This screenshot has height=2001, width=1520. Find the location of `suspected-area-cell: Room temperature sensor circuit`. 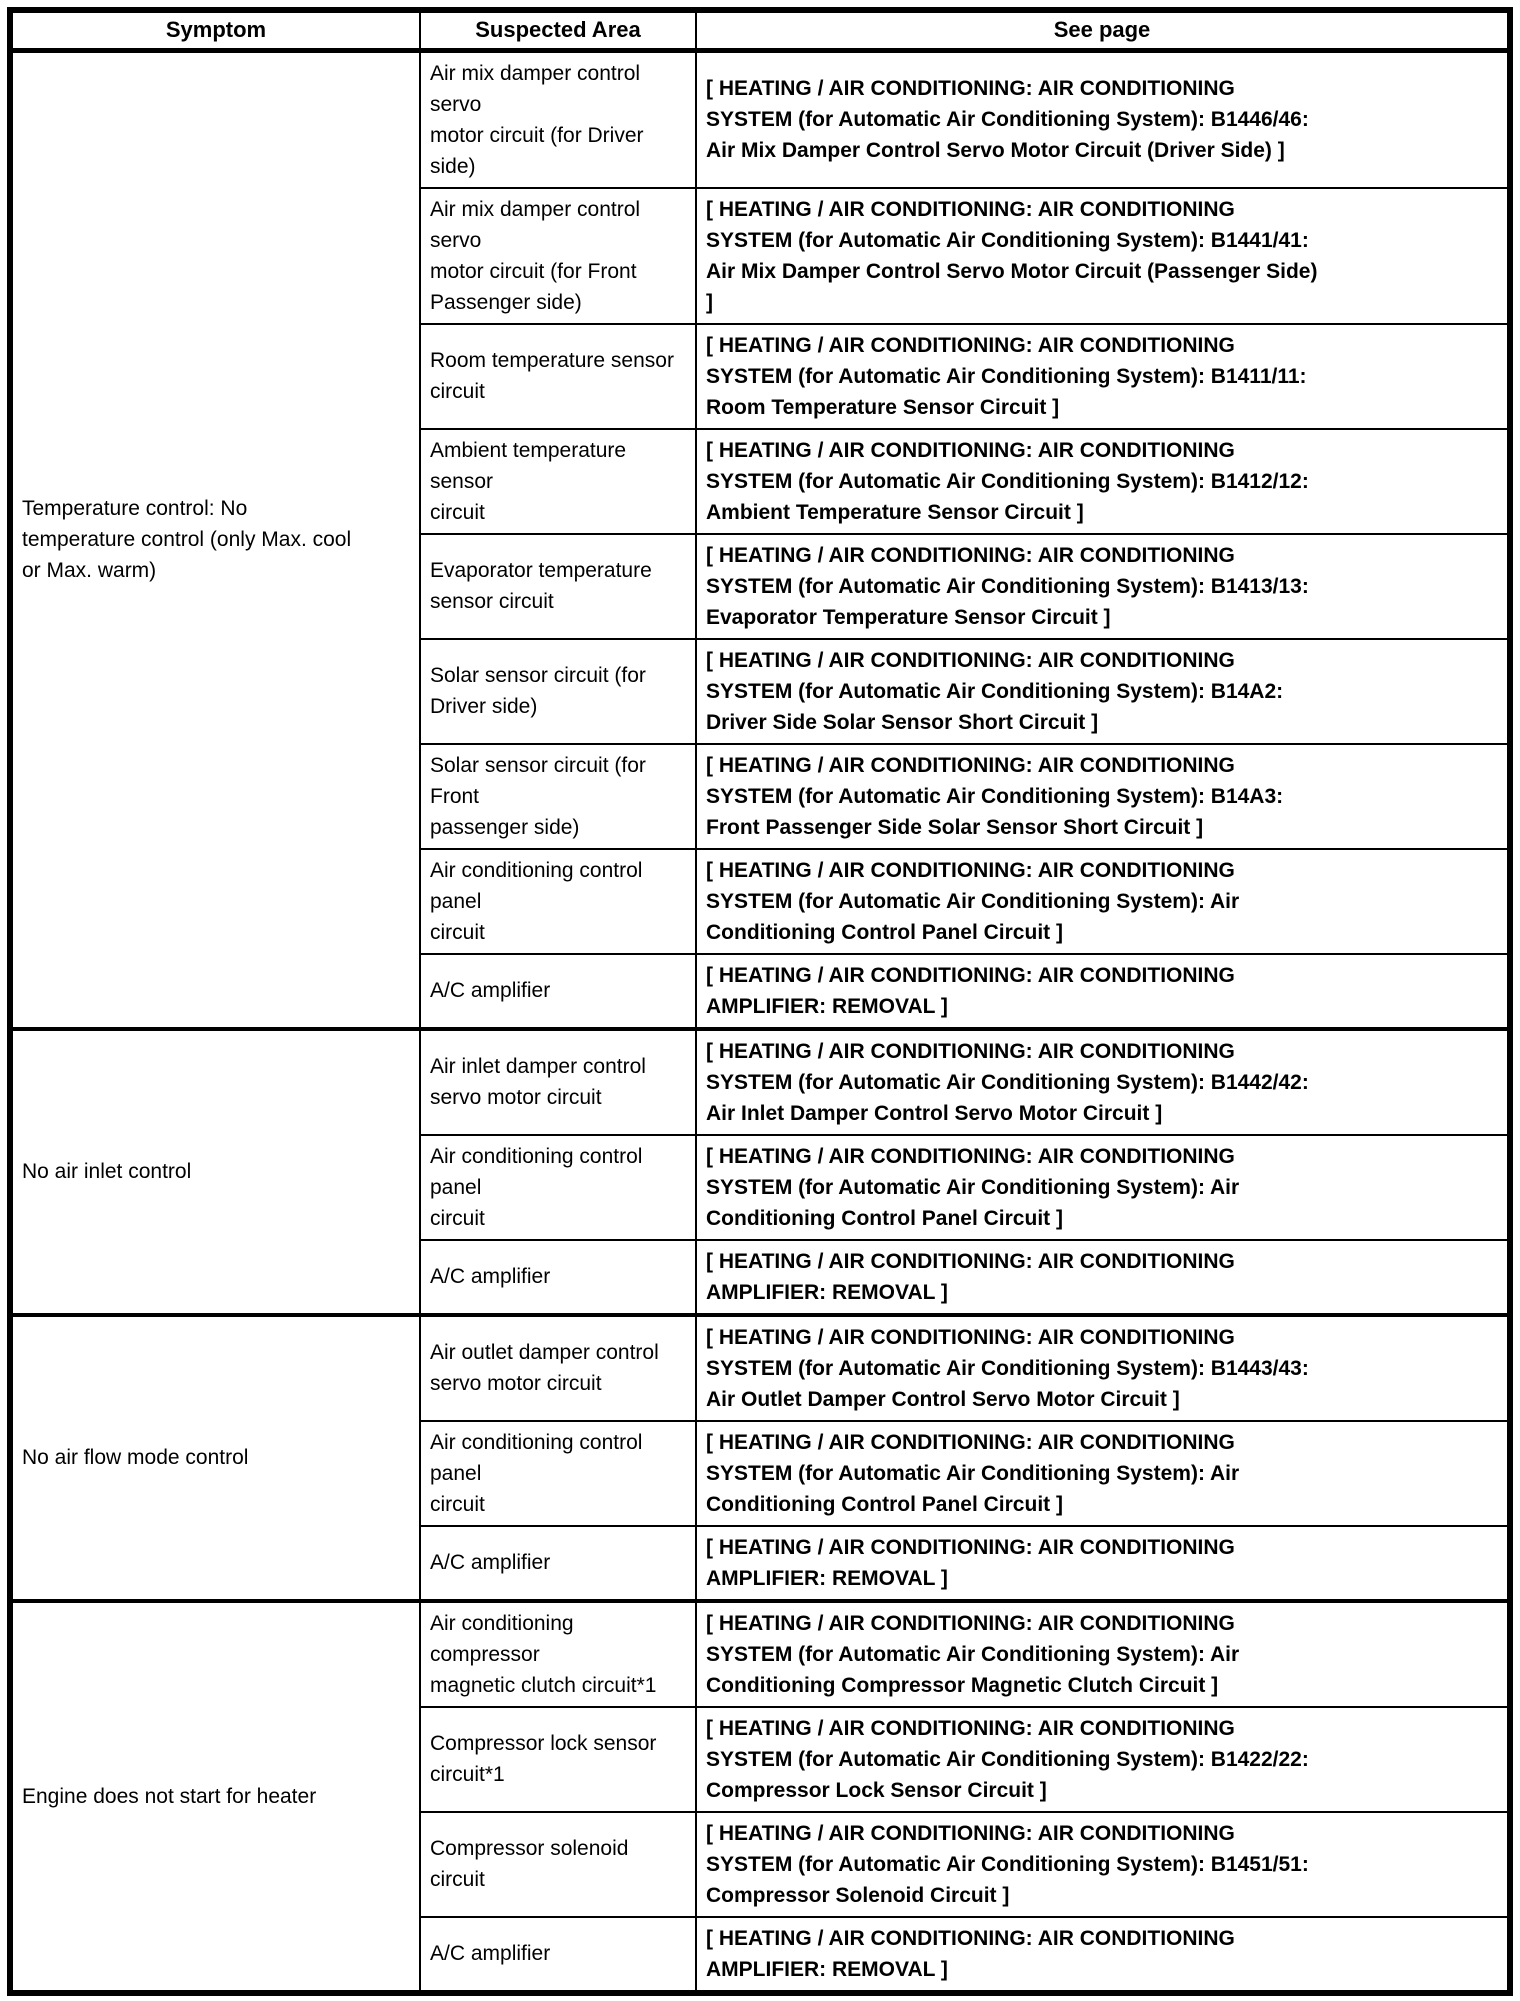

suspected-area-cell: Room temperature sensor circuit is located at coordinates (558, 376).